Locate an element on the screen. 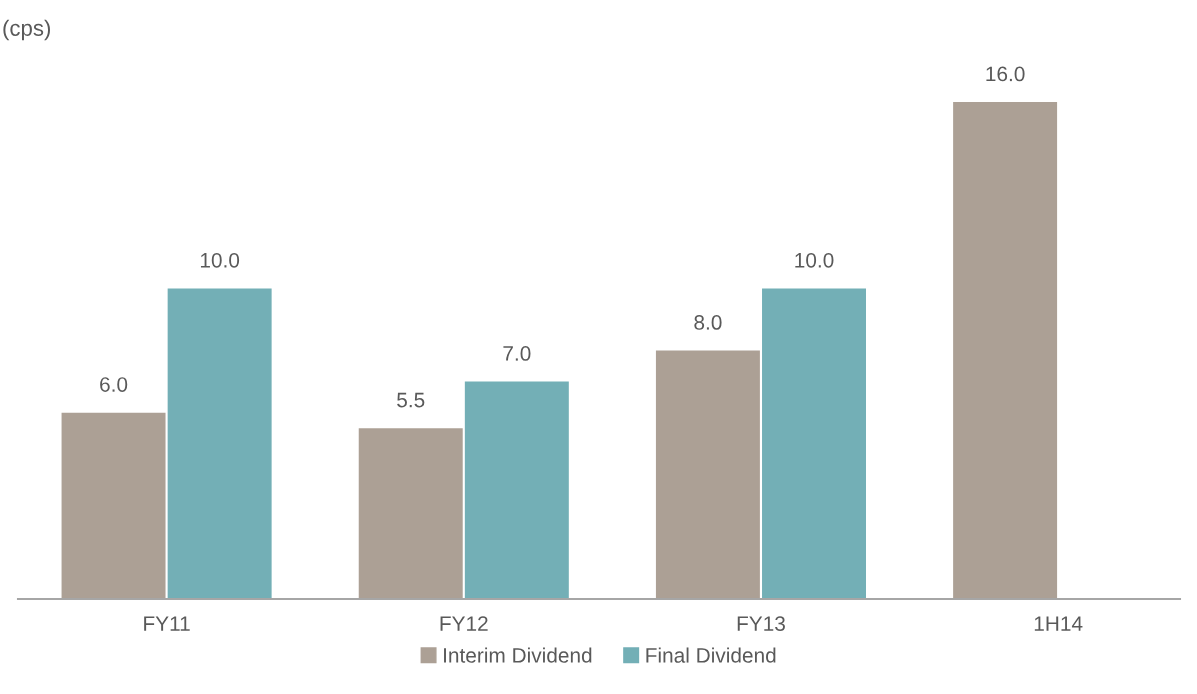 Image resolution: width=1197 pixels, height=694 pixels. x-tick-label: FY11 is located at coordinates (167, 623).